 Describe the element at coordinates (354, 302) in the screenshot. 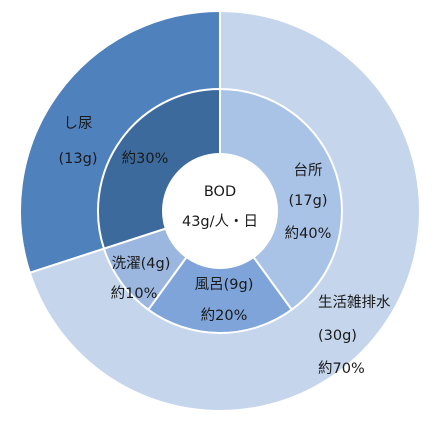

I see `outer-label-graywater: 生活雑排水` at that location.